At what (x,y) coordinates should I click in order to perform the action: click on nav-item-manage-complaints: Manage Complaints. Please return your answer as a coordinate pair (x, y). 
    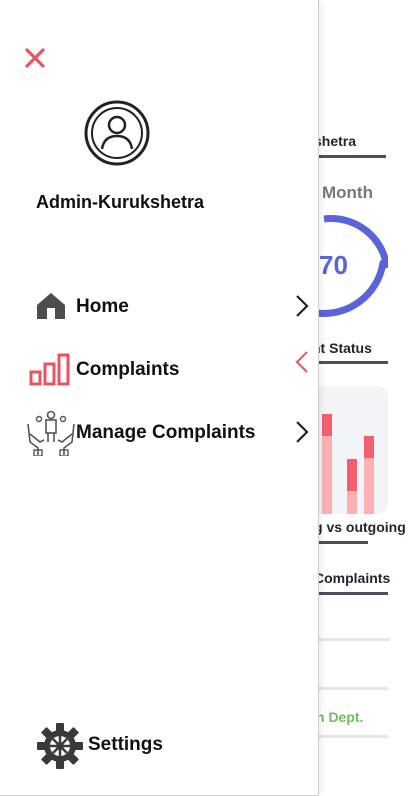
    Looking at the image, I should click on (159, 433).